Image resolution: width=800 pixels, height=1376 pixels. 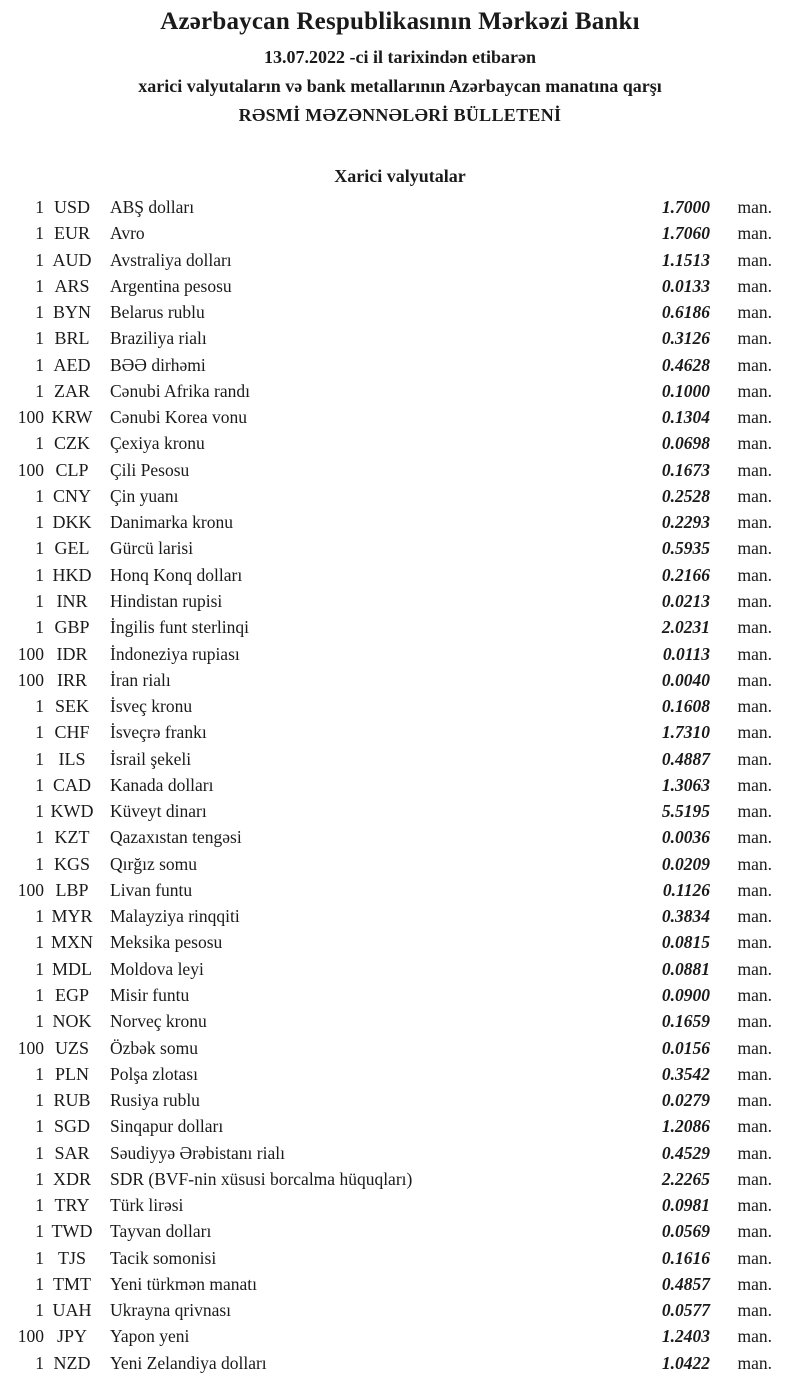 What do you see at coordinates (155, 1100) in the screenshot?
I see `currency-name: Rusiya rublu` at bounding box center [155, 1100].